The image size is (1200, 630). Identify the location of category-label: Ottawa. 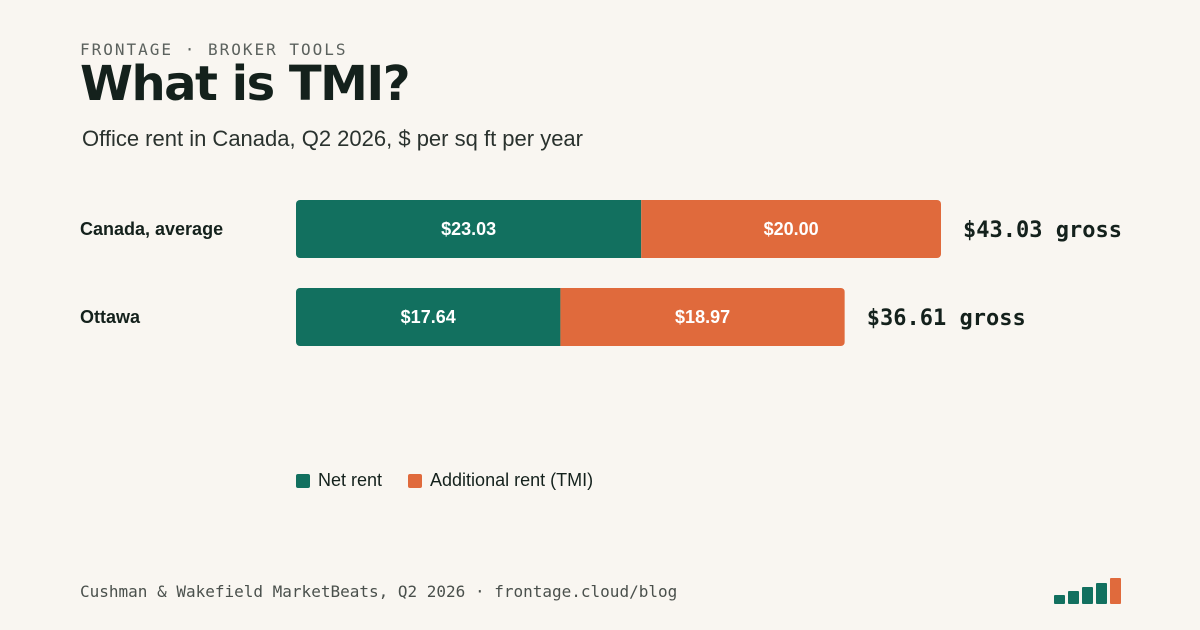
(110, 317).